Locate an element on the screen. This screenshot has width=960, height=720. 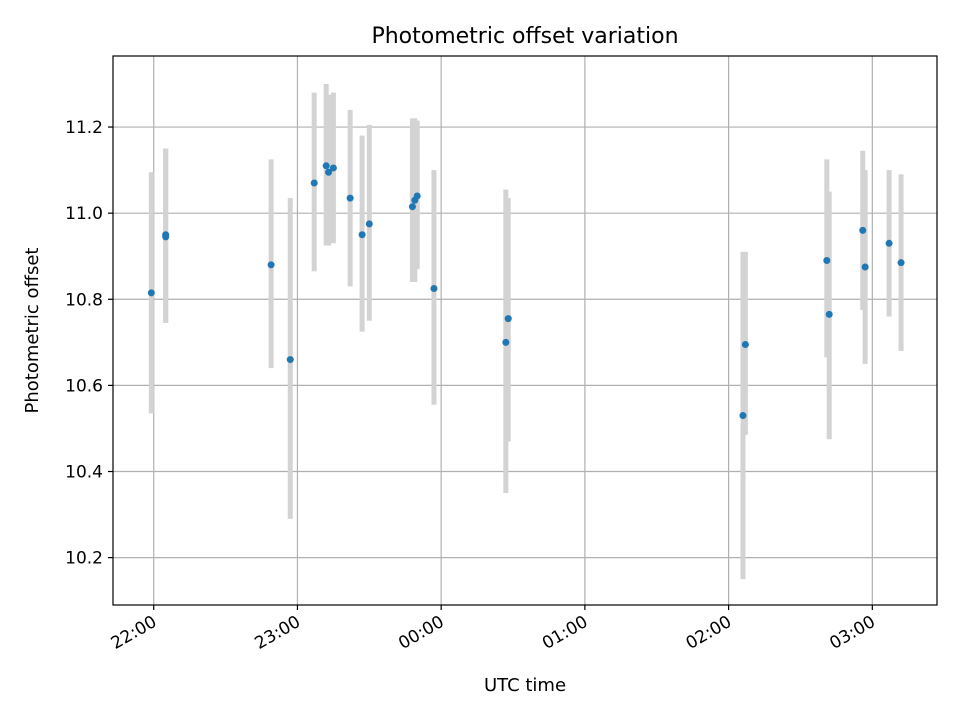
y-tick-label: 10.2 is located at coordinates (84, 559).